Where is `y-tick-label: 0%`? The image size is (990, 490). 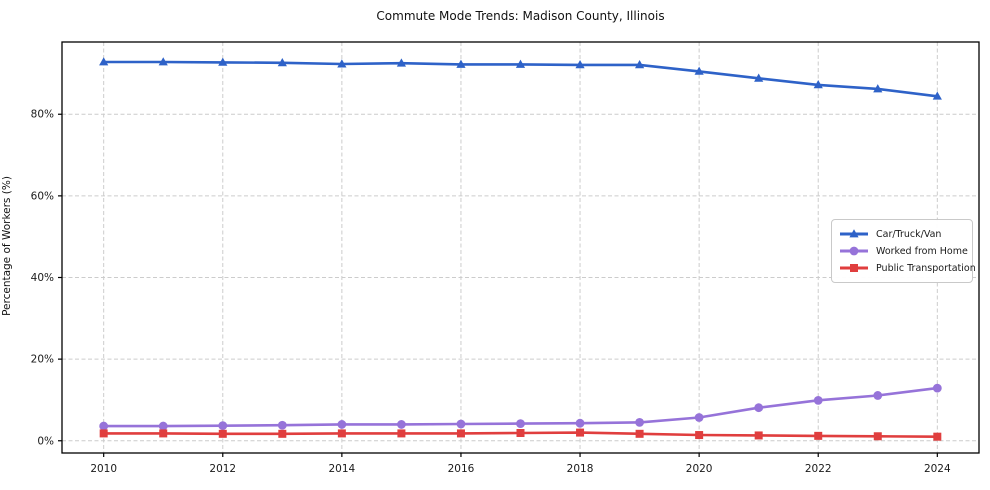 y-tick-label: 0% is located at coordinates (45, 441).